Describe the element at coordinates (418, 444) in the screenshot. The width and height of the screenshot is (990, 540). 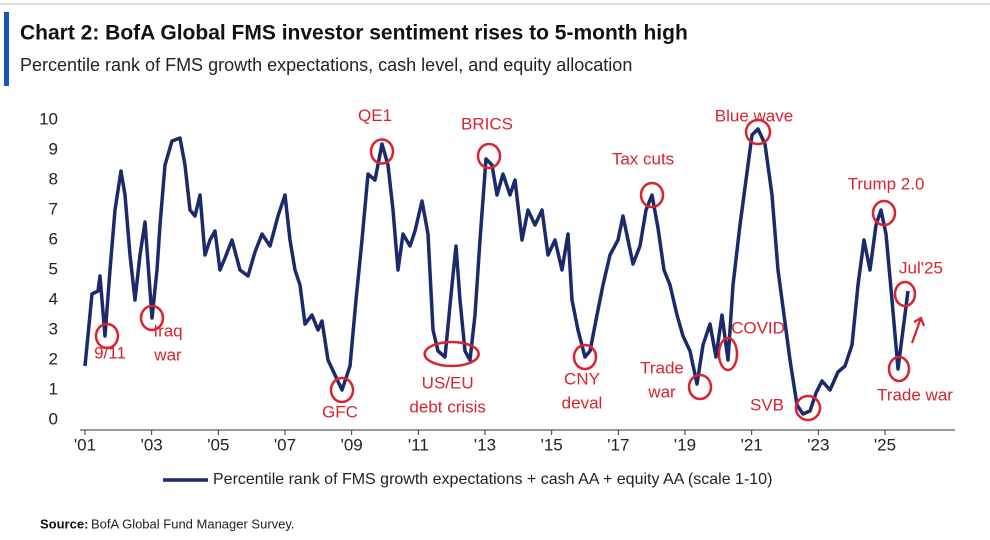
I see `x-tick-label: '11` at that location.